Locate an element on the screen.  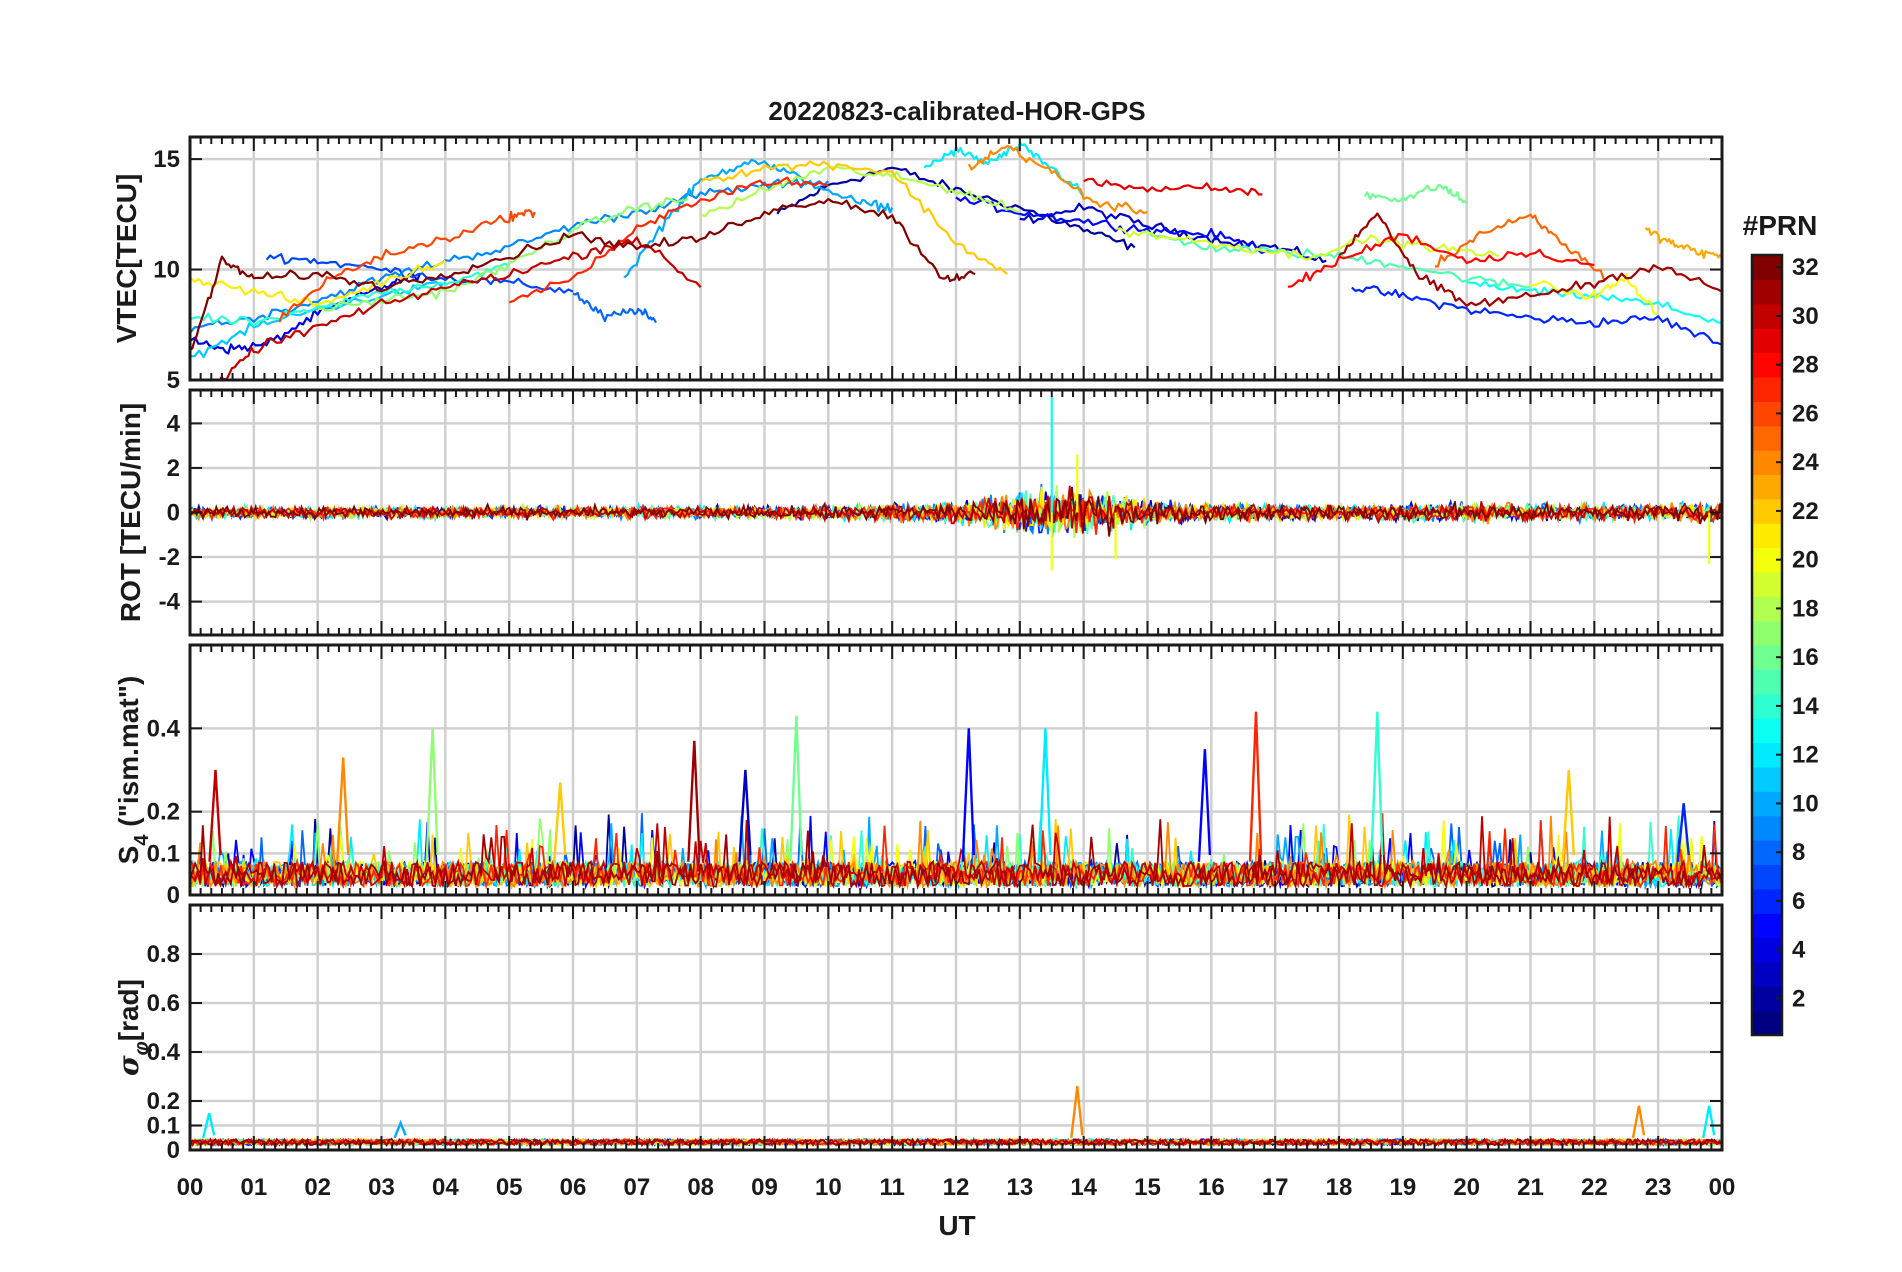
y-tick-label: 10 is located at coordinates (166, 270).